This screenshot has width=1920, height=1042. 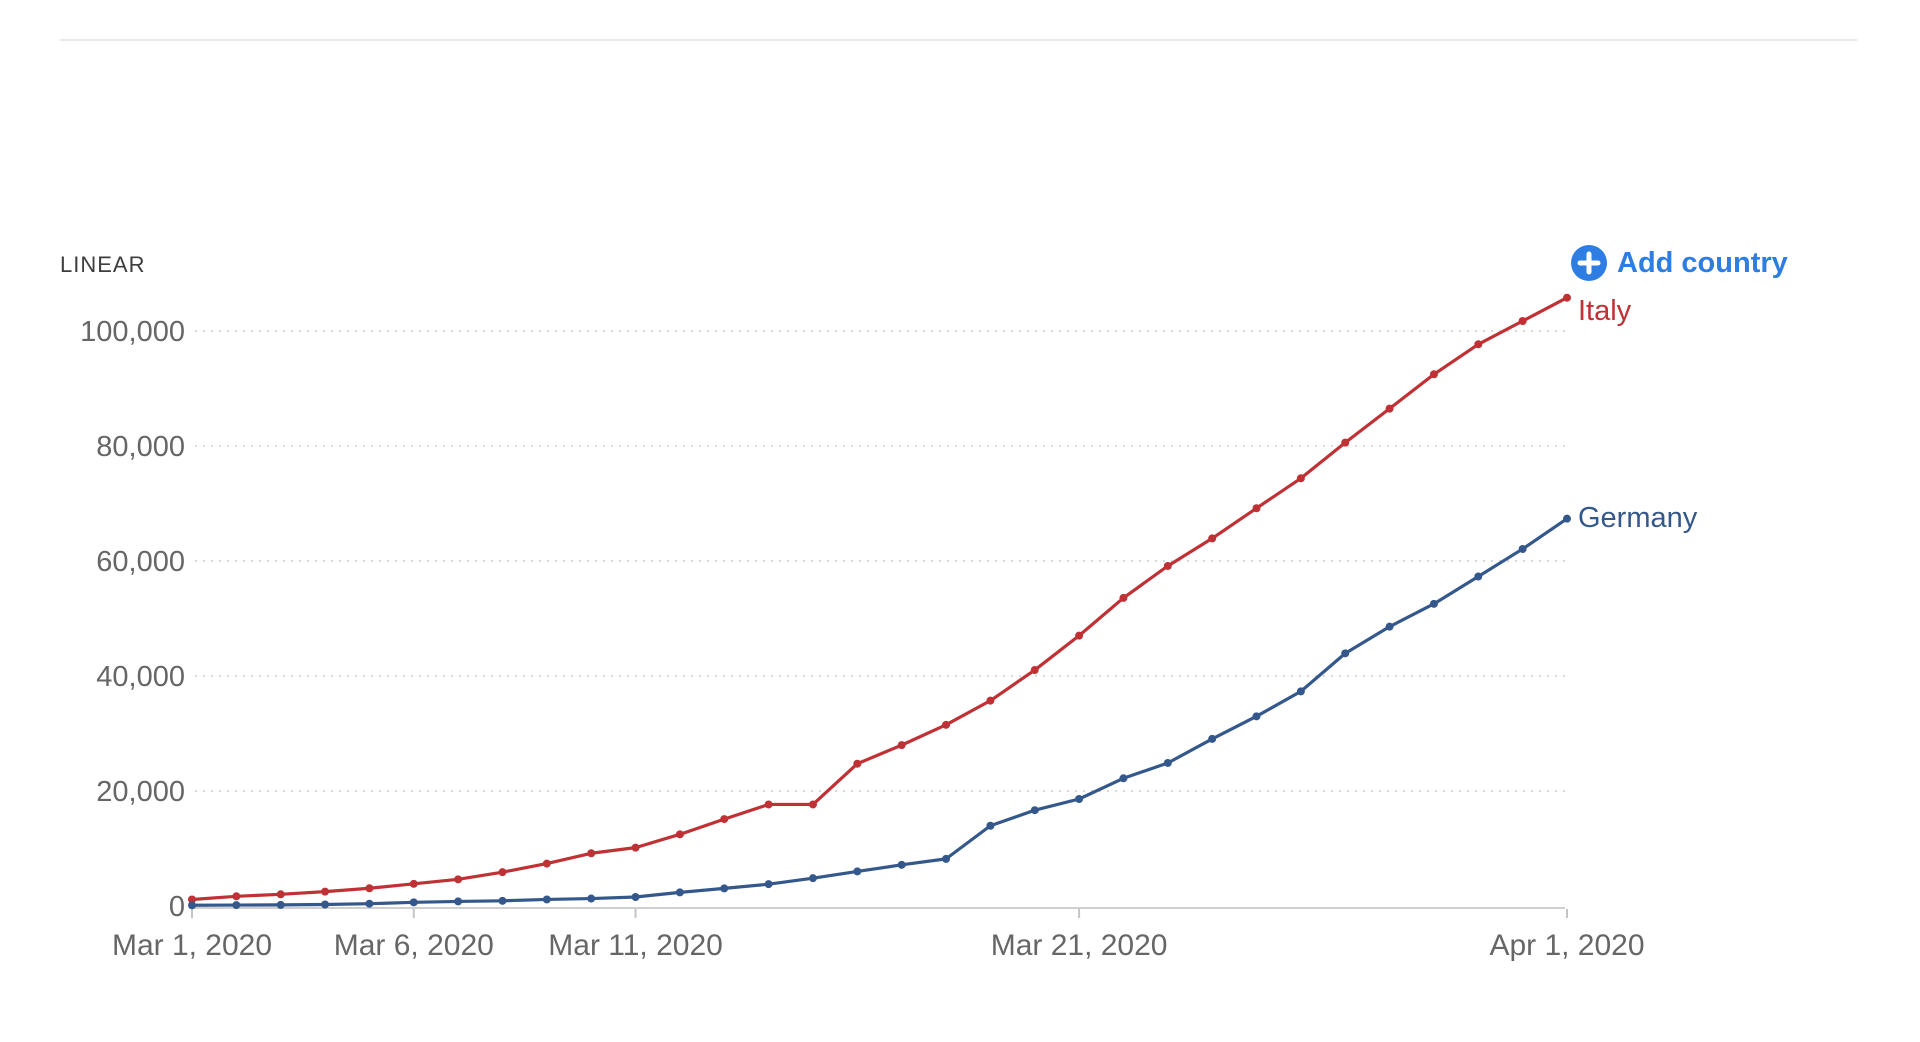 I want to click on italy-series-label: Italy, so click(x=1605, y=310).